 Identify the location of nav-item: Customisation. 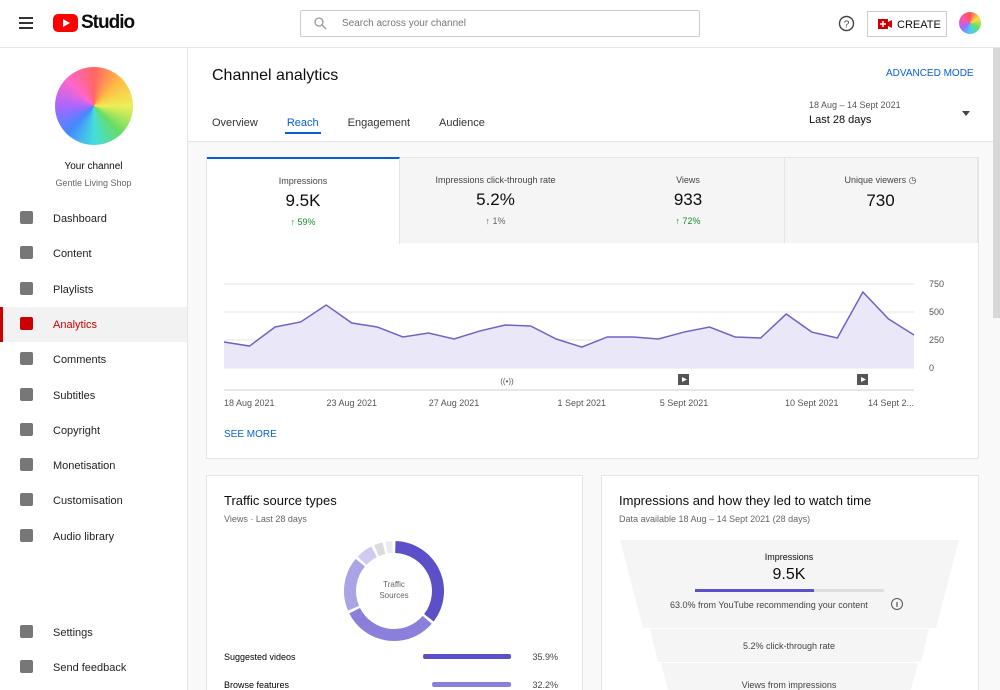
(93, 500).